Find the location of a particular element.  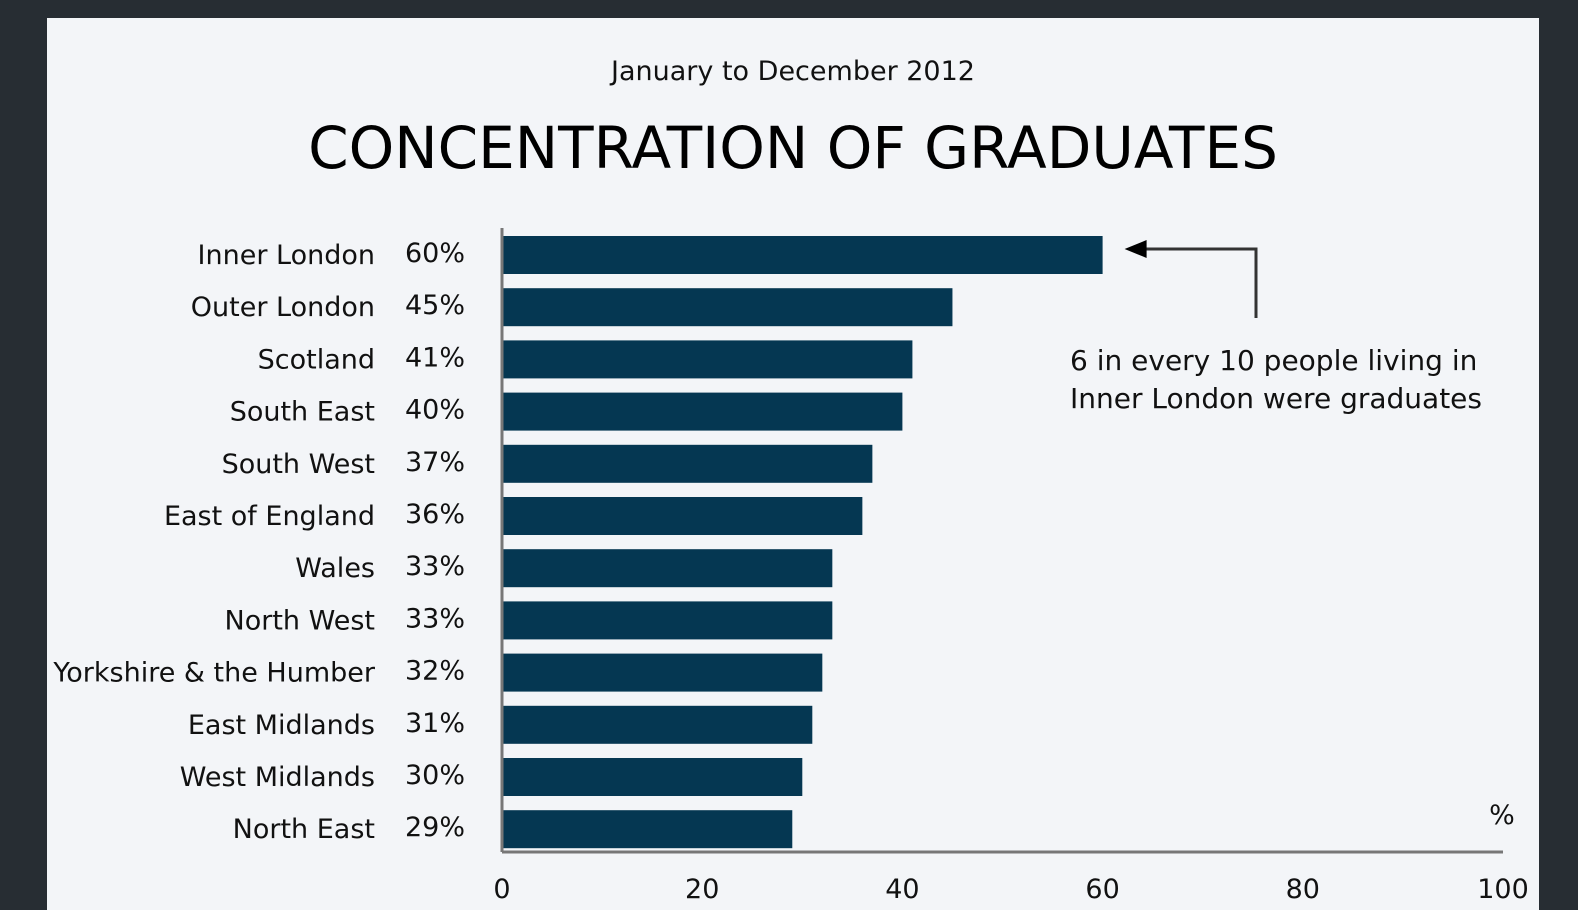

data-label: 31% is located at coordinates (435, 723).